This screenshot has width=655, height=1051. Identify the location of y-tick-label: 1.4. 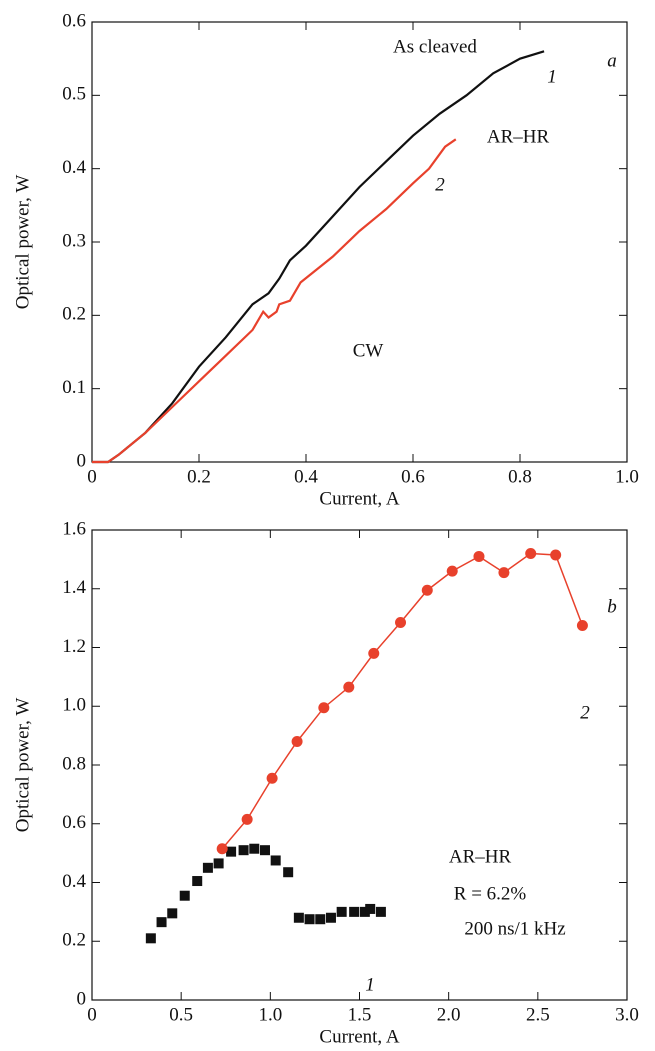
(74, 587).